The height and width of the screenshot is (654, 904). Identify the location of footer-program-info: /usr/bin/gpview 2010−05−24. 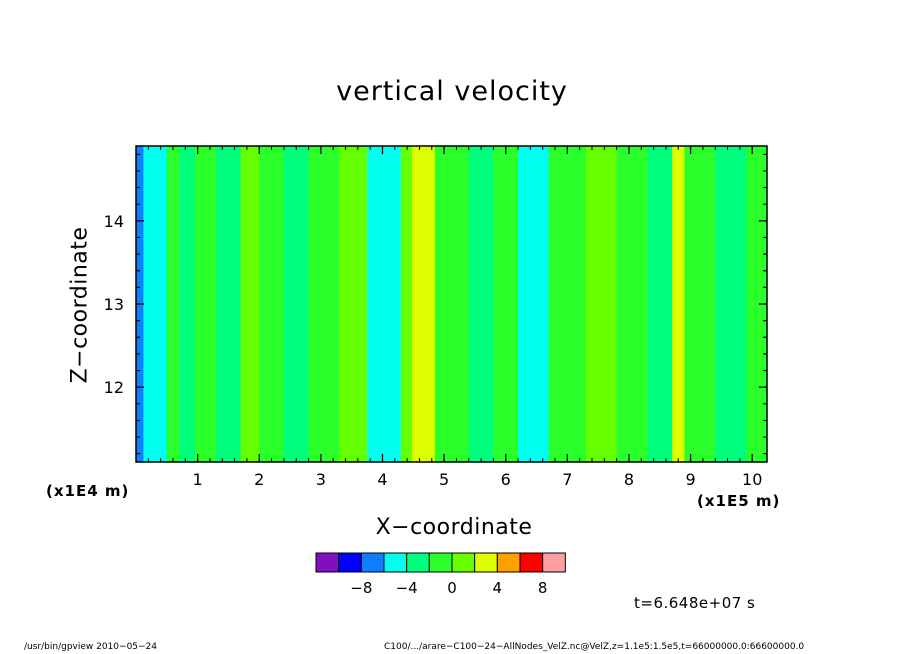
(91, 647).